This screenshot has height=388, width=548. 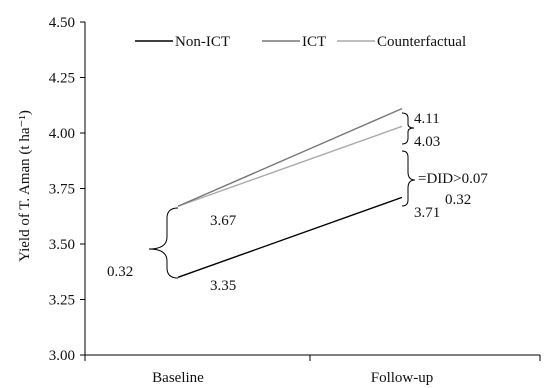 I want to click on x-tick-label: Follow-up, so click(x=402, y=378).